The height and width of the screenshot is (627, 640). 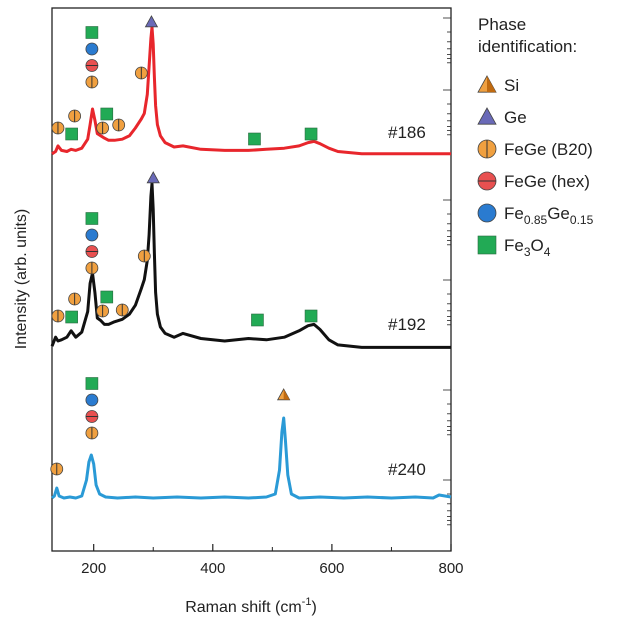 I want to click on legend-marker-fe3o4, so click(x=487, y=245).